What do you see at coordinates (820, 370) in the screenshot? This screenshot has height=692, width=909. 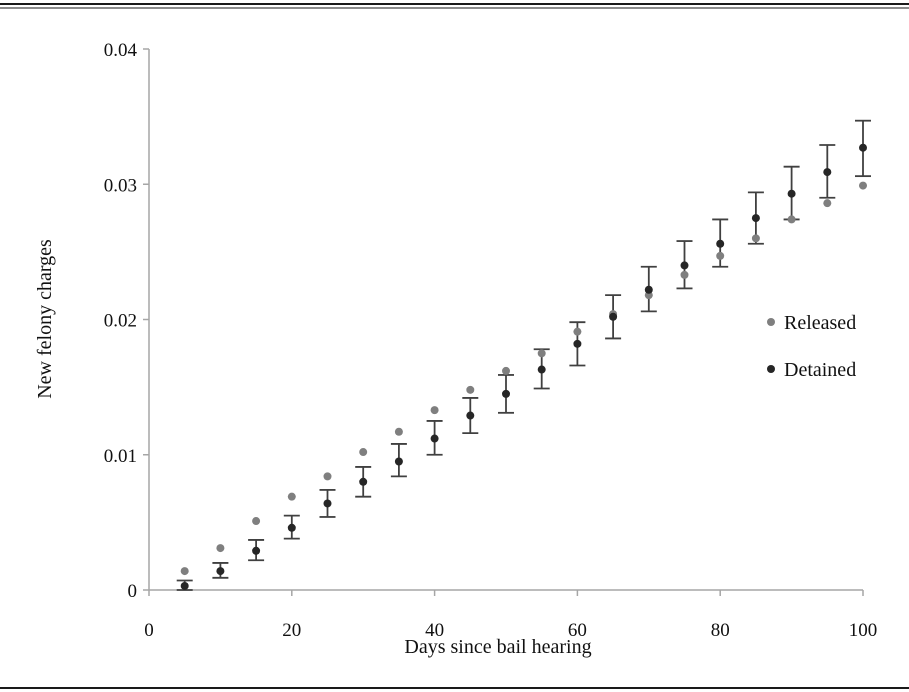 I see `legend-label: Detained` at bounding box center [820, 370].